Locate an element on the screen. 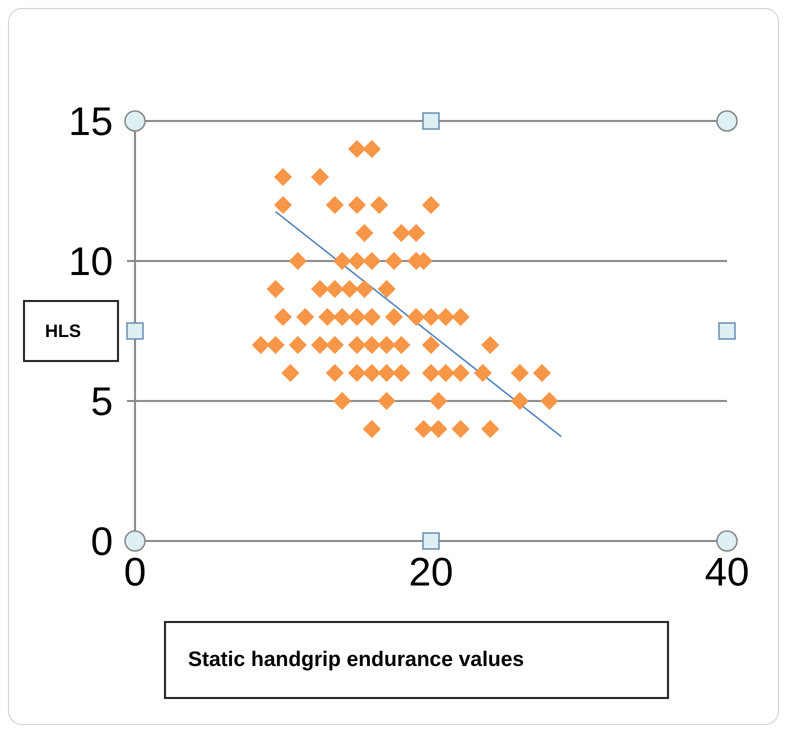 This screenshot has width=787, height=733. y-tick-label: 10 is located at coordinates (90, 262).